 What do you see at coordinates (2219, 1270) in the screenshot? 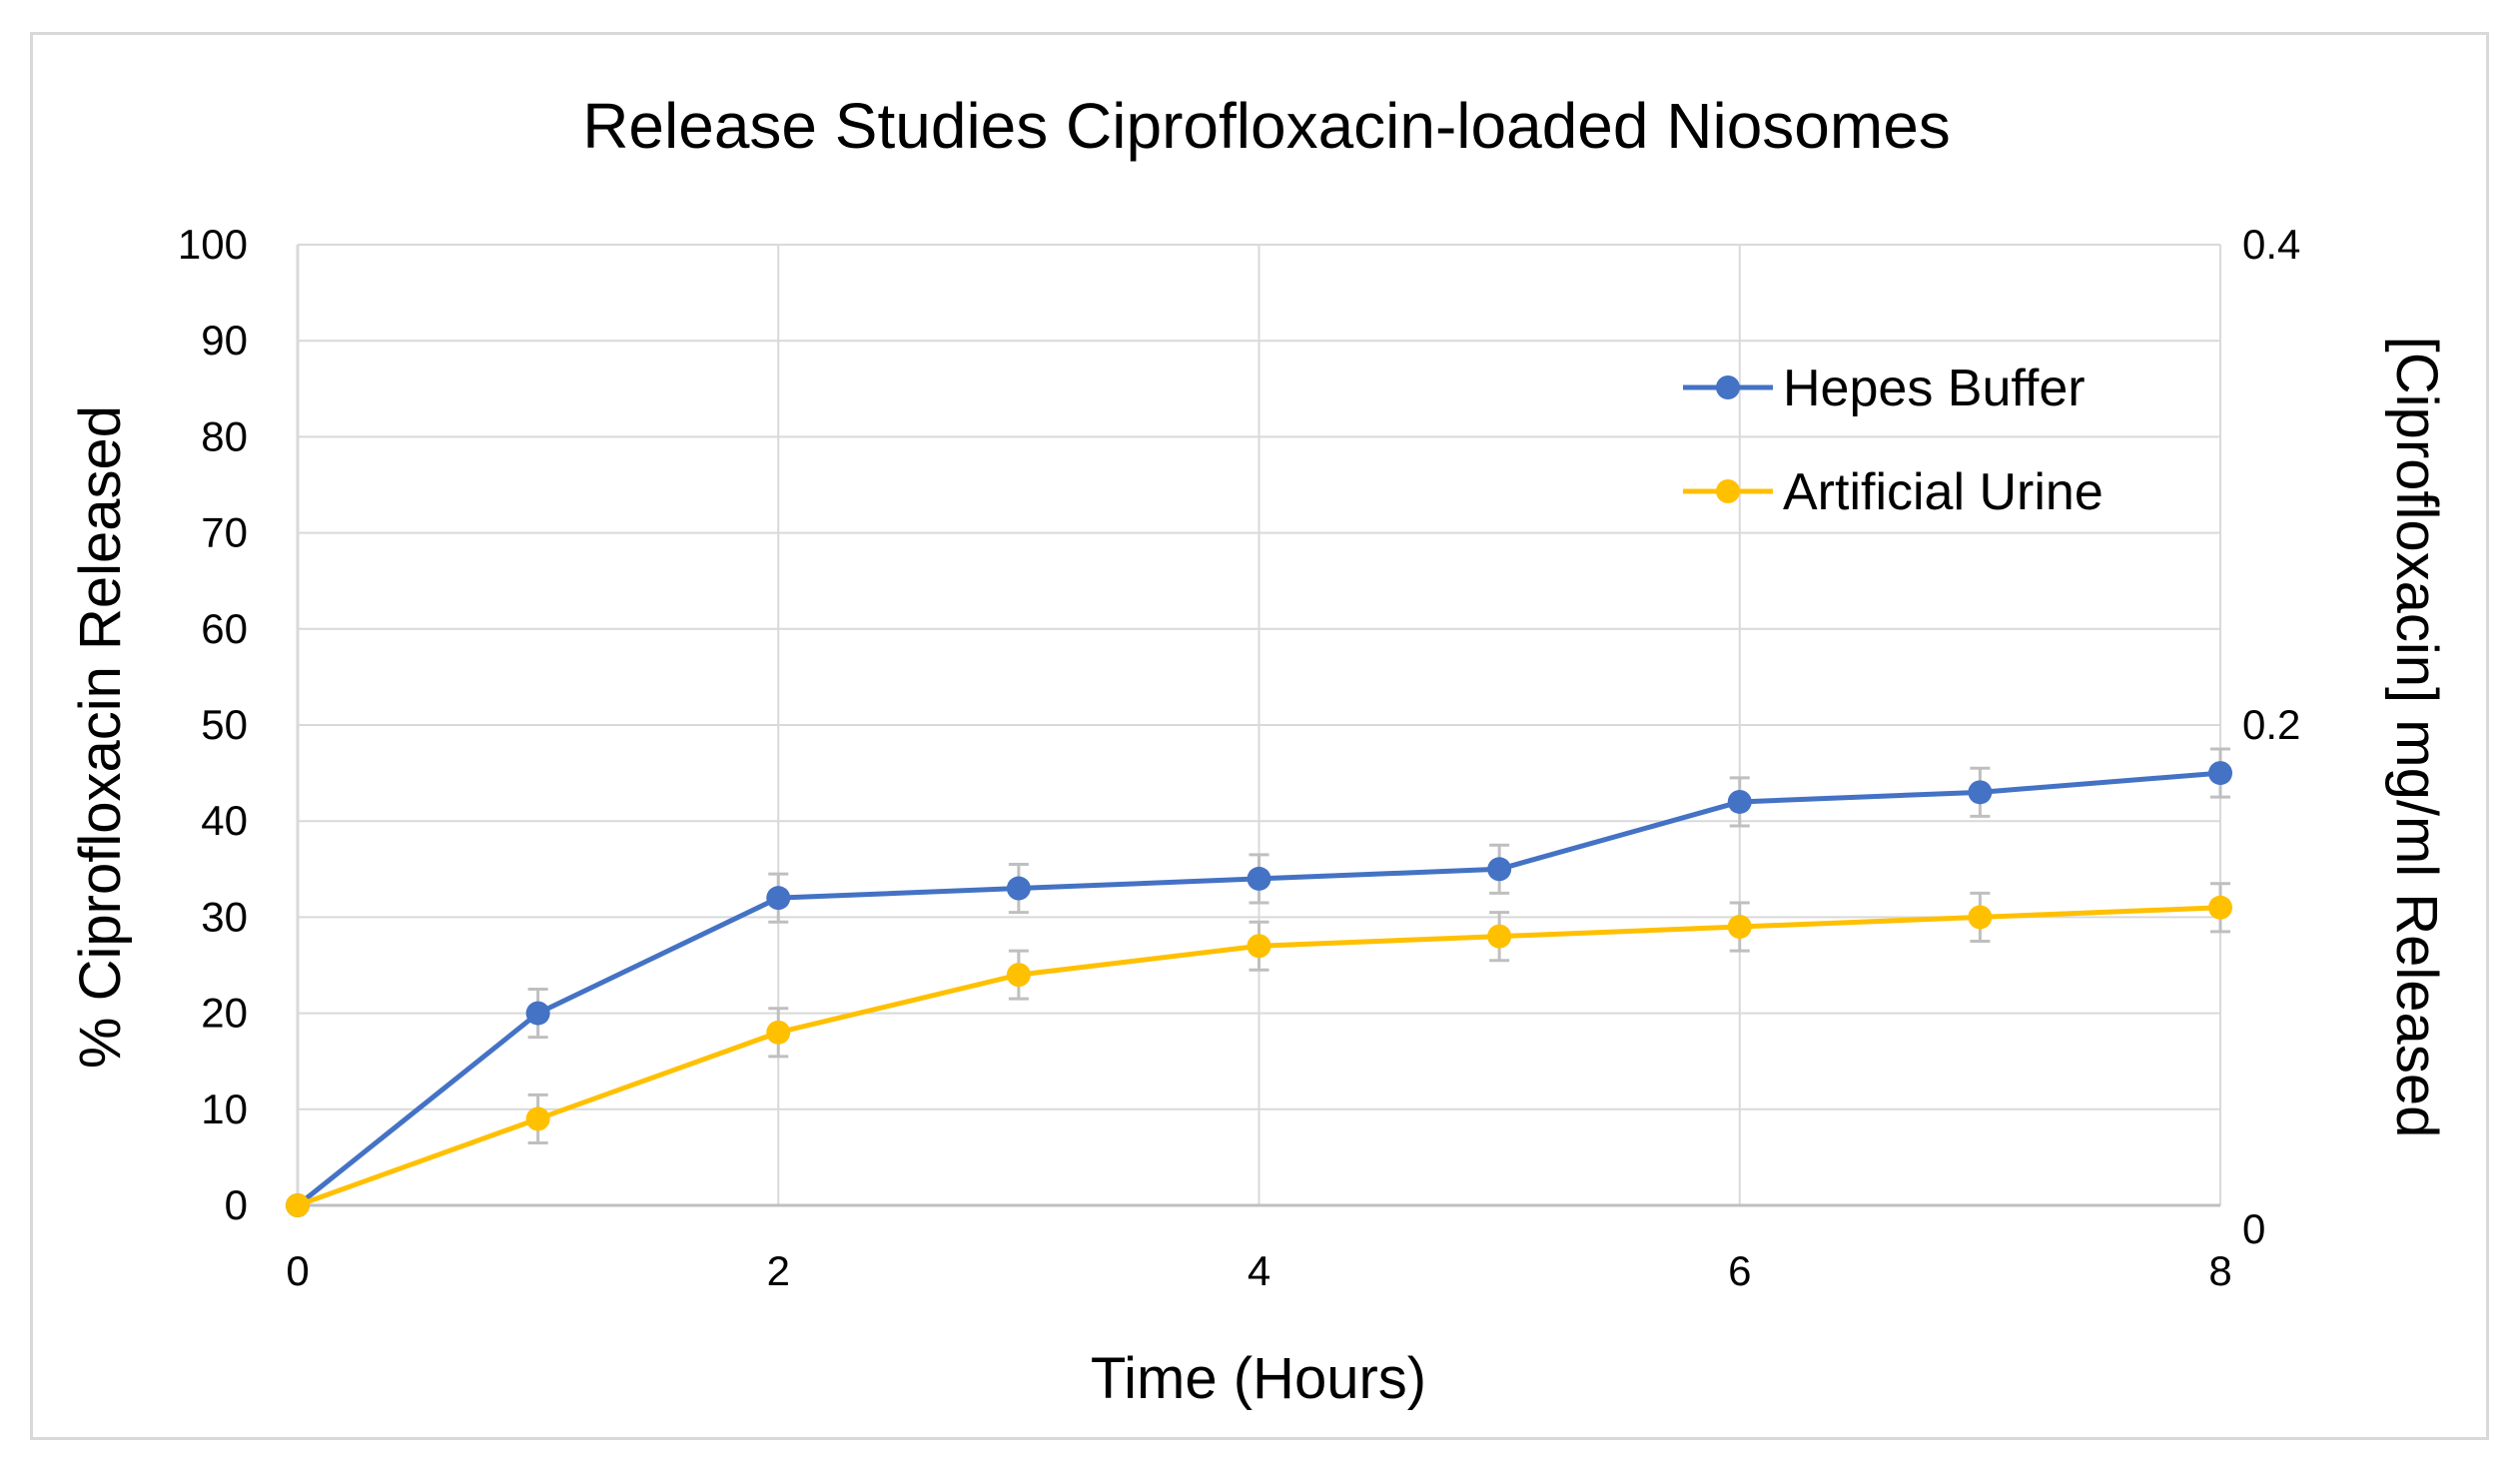
I see `x-tick-label: 8` at bounding box center [2219, 1270].